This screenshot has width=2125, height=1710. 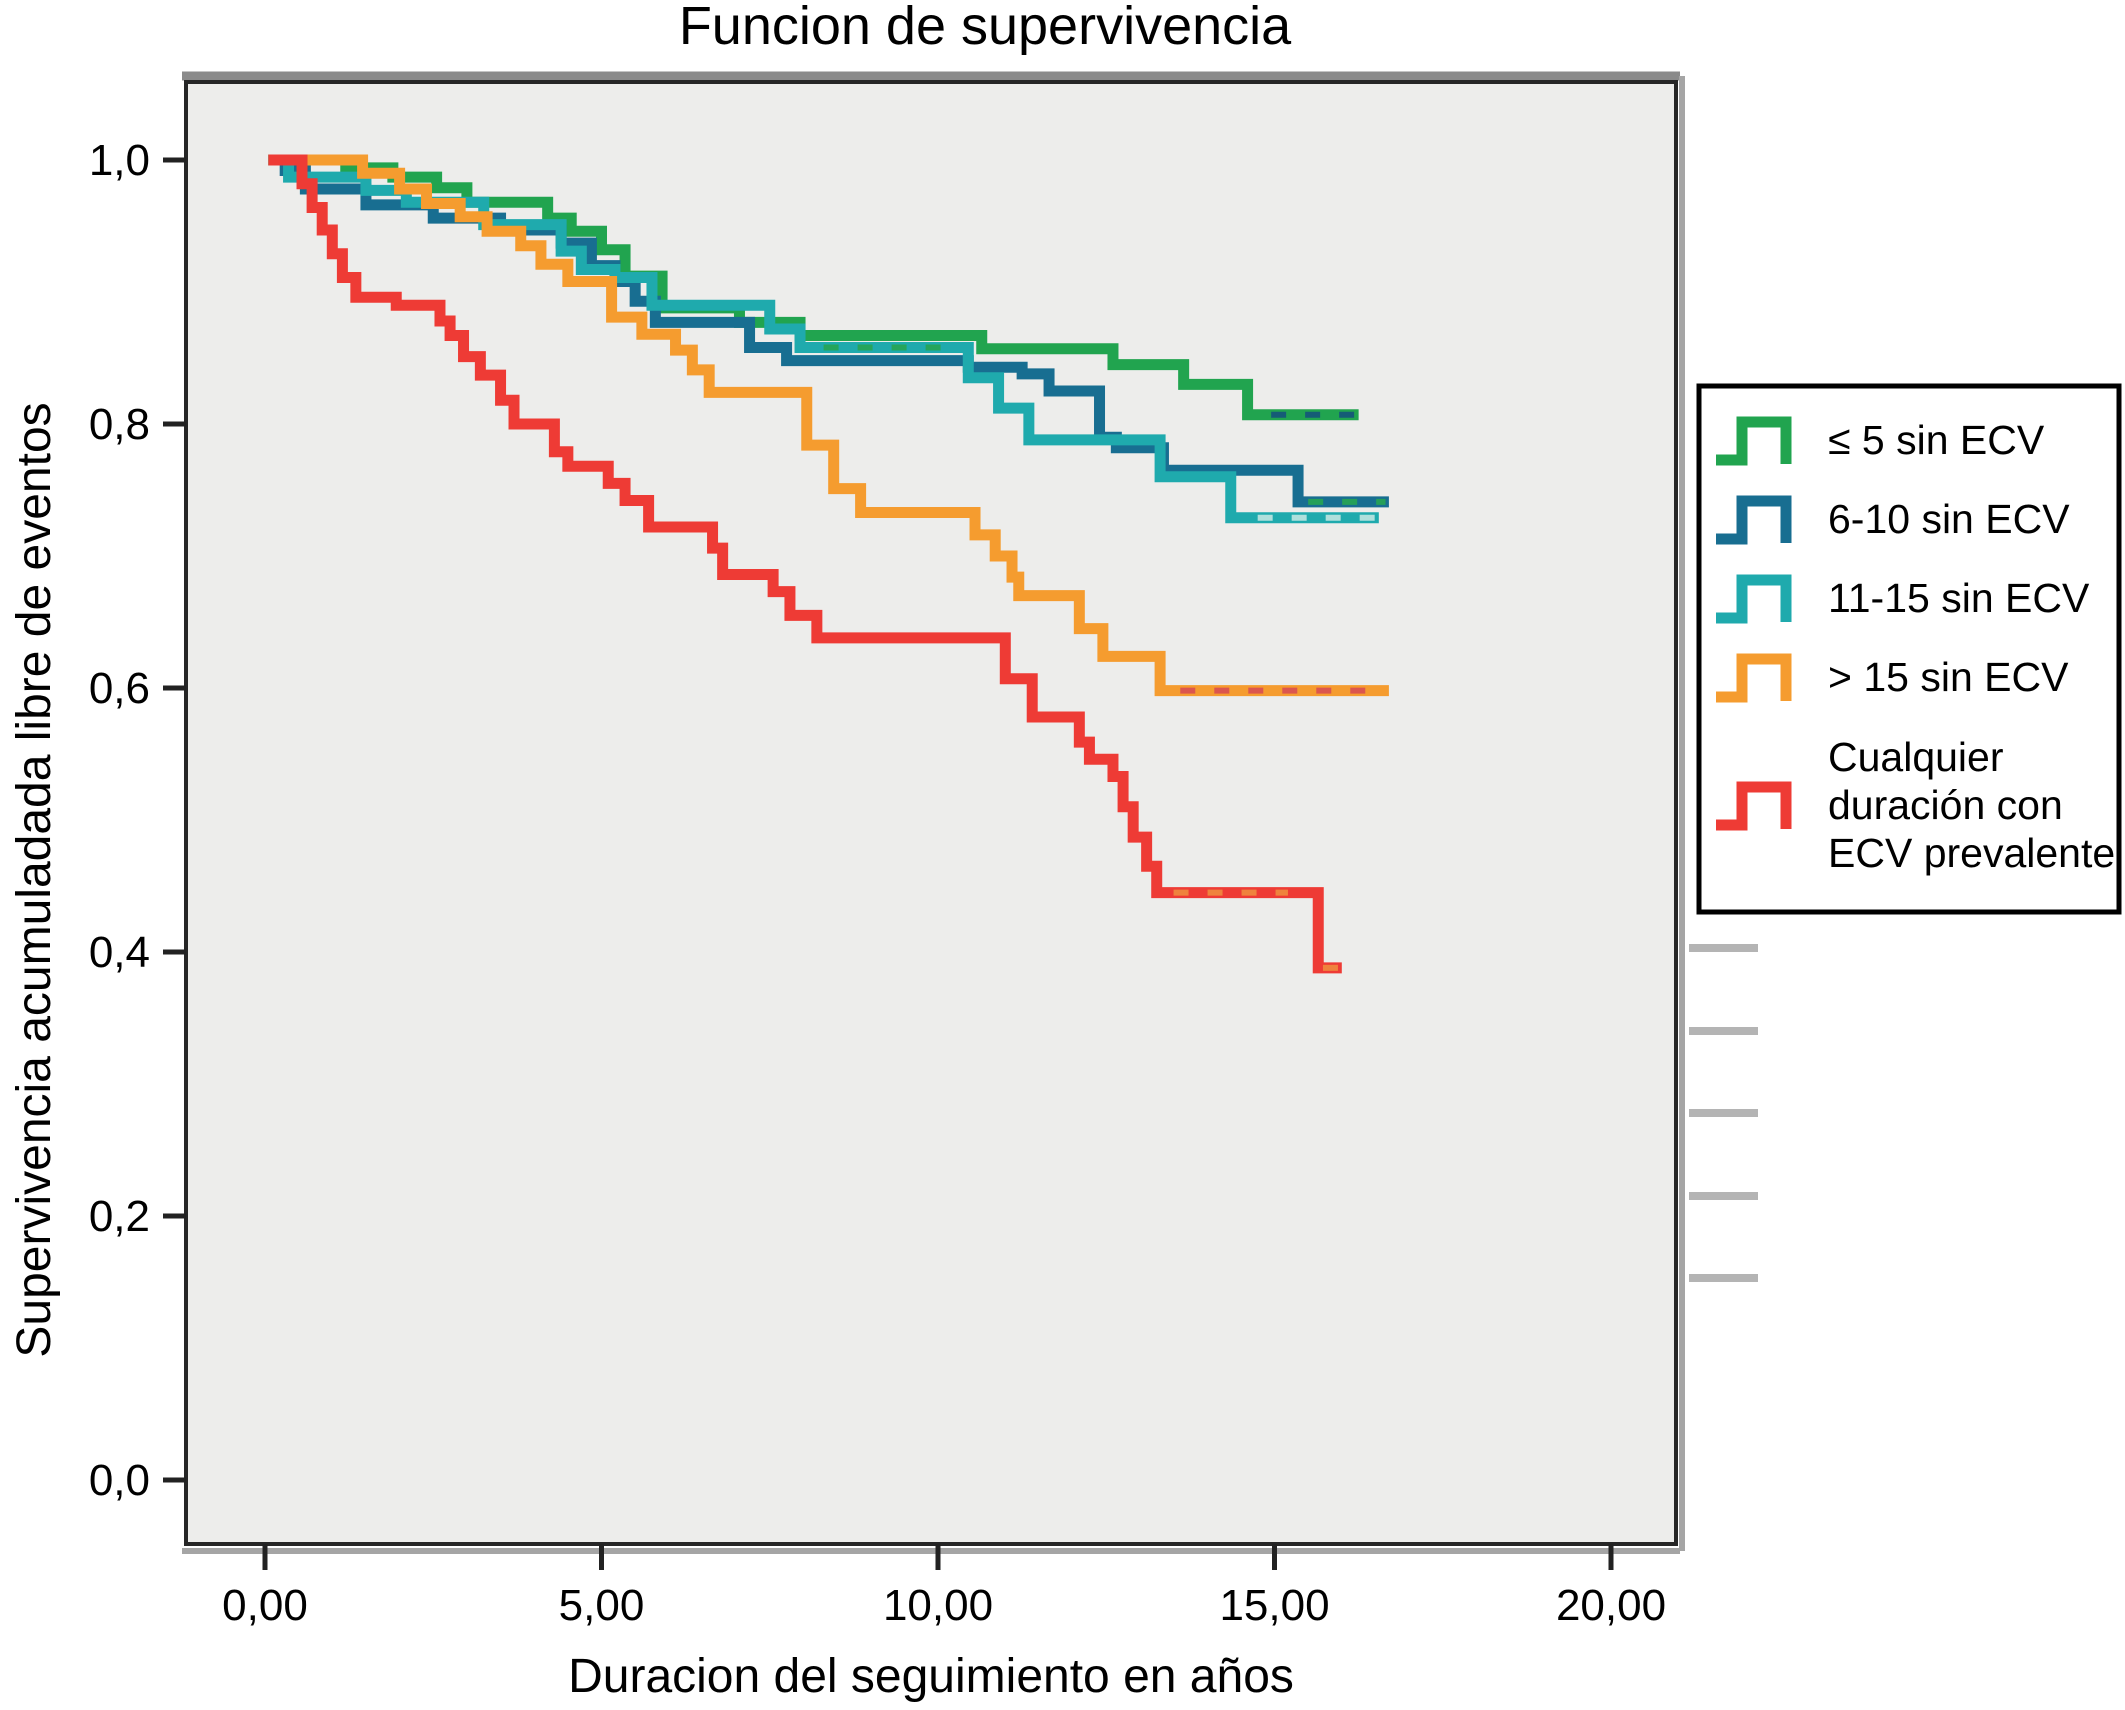 What do you see at coordinates (938, 1605) in the screenshot?
I see `x-tick-label: 10,00` at bounding box center [938, 1605].